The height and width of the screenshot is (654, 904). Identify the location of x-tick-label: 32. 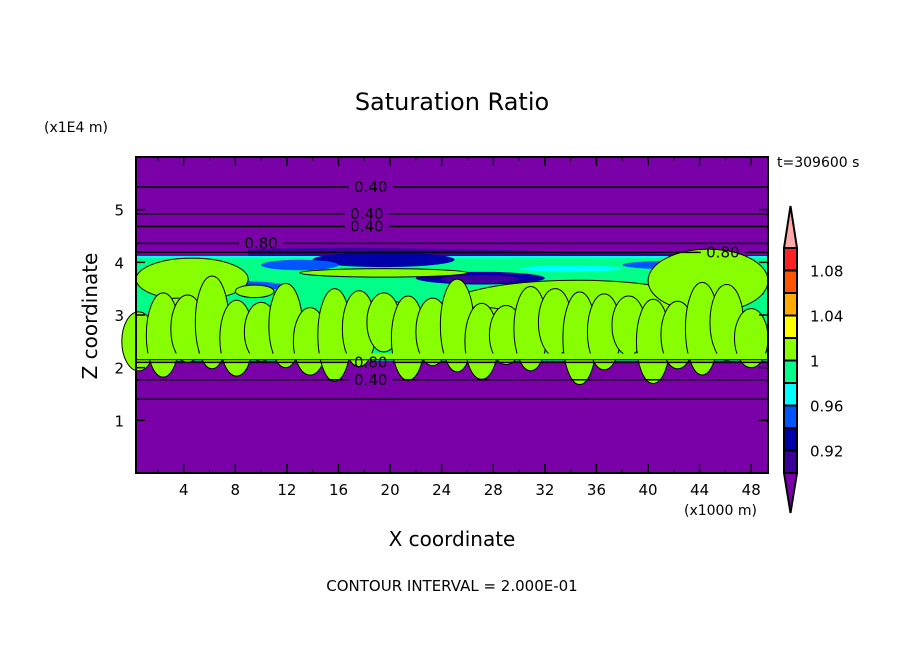
(544, 490).